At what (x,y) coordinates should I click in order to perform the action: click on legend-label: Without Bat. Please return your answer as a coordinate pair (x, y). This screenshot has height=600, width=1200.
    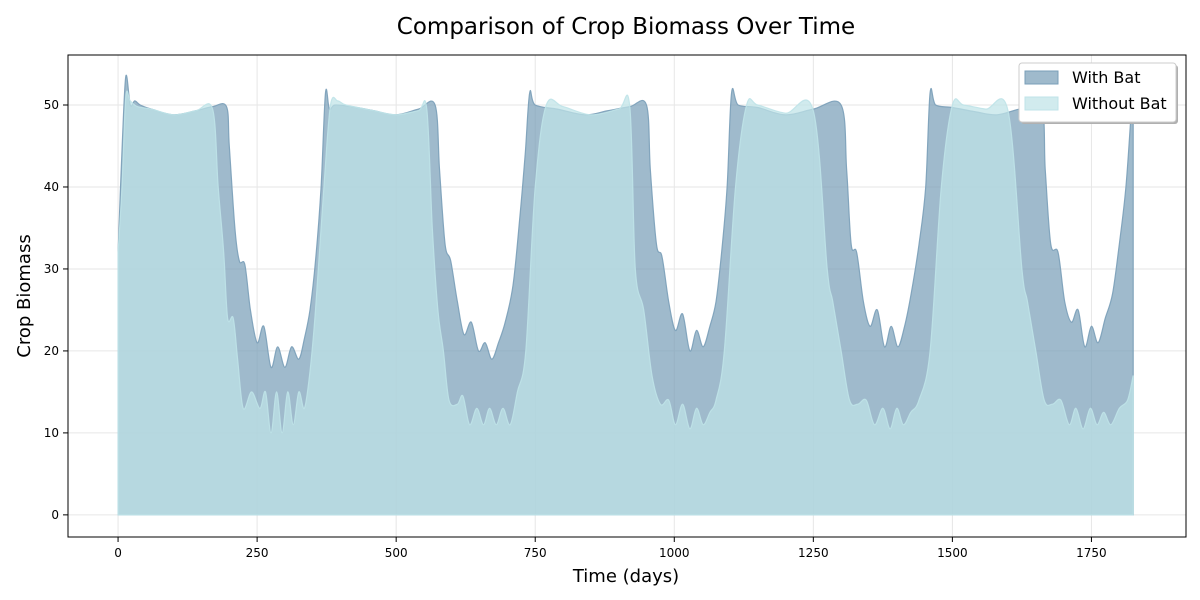
    Looking at the image, I should click on (1119, 103).